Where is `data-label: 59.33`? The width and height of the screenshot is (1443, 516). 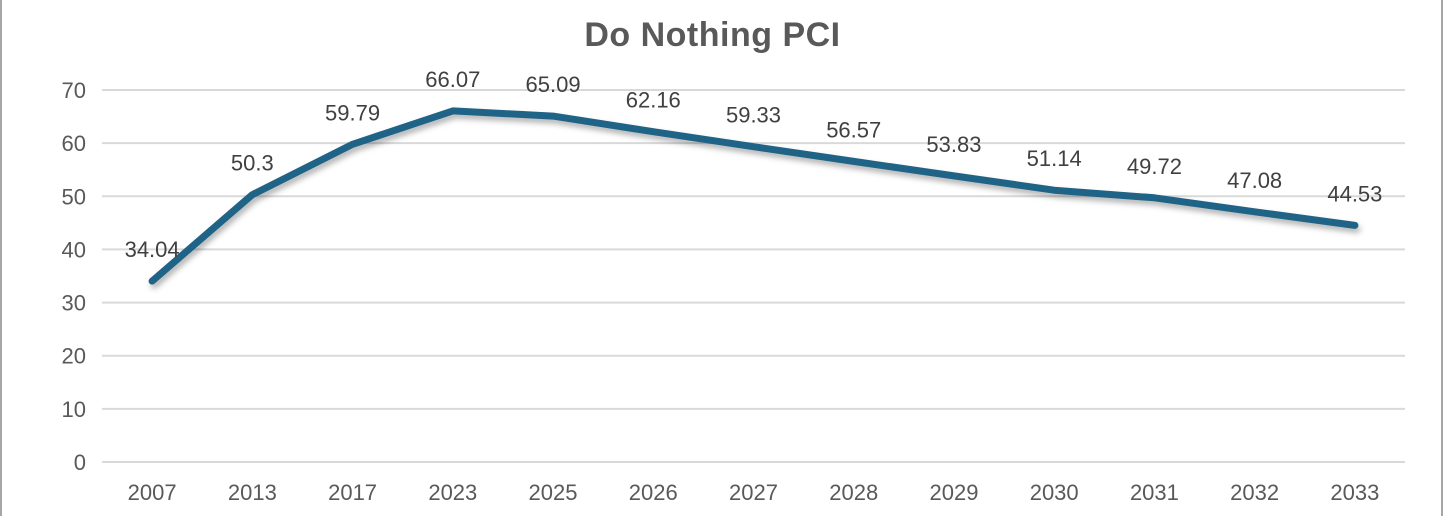 data-label: 59.33 is located at coordinates (753, 115).